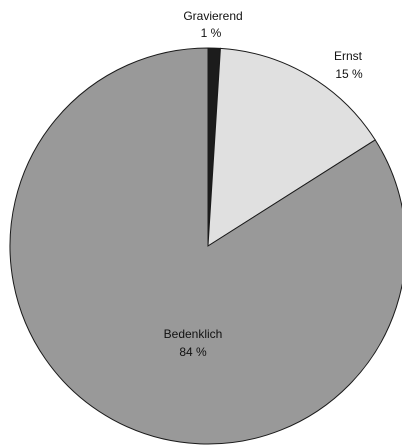  Describe the element at coordinates (193, 352) in the screenshot. I see `slice-value-bedenklich: 84 %` at that location.